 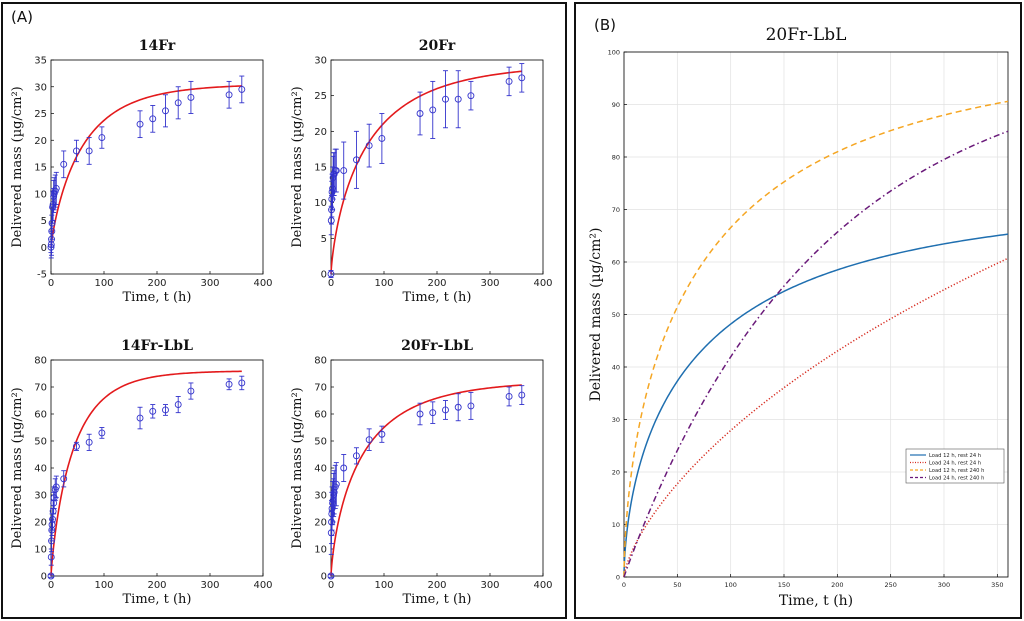 I want to click on chart-title: 14Fr, so click(x=157, y=46).